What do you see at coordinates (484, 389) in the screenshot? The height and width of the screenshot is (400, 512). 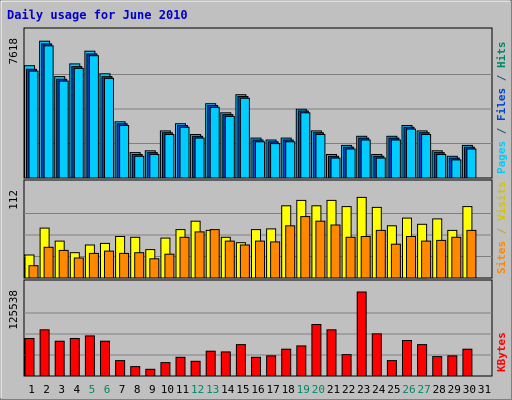 I see `x-tick-label-31: 31` at bounding box center [484, 389].